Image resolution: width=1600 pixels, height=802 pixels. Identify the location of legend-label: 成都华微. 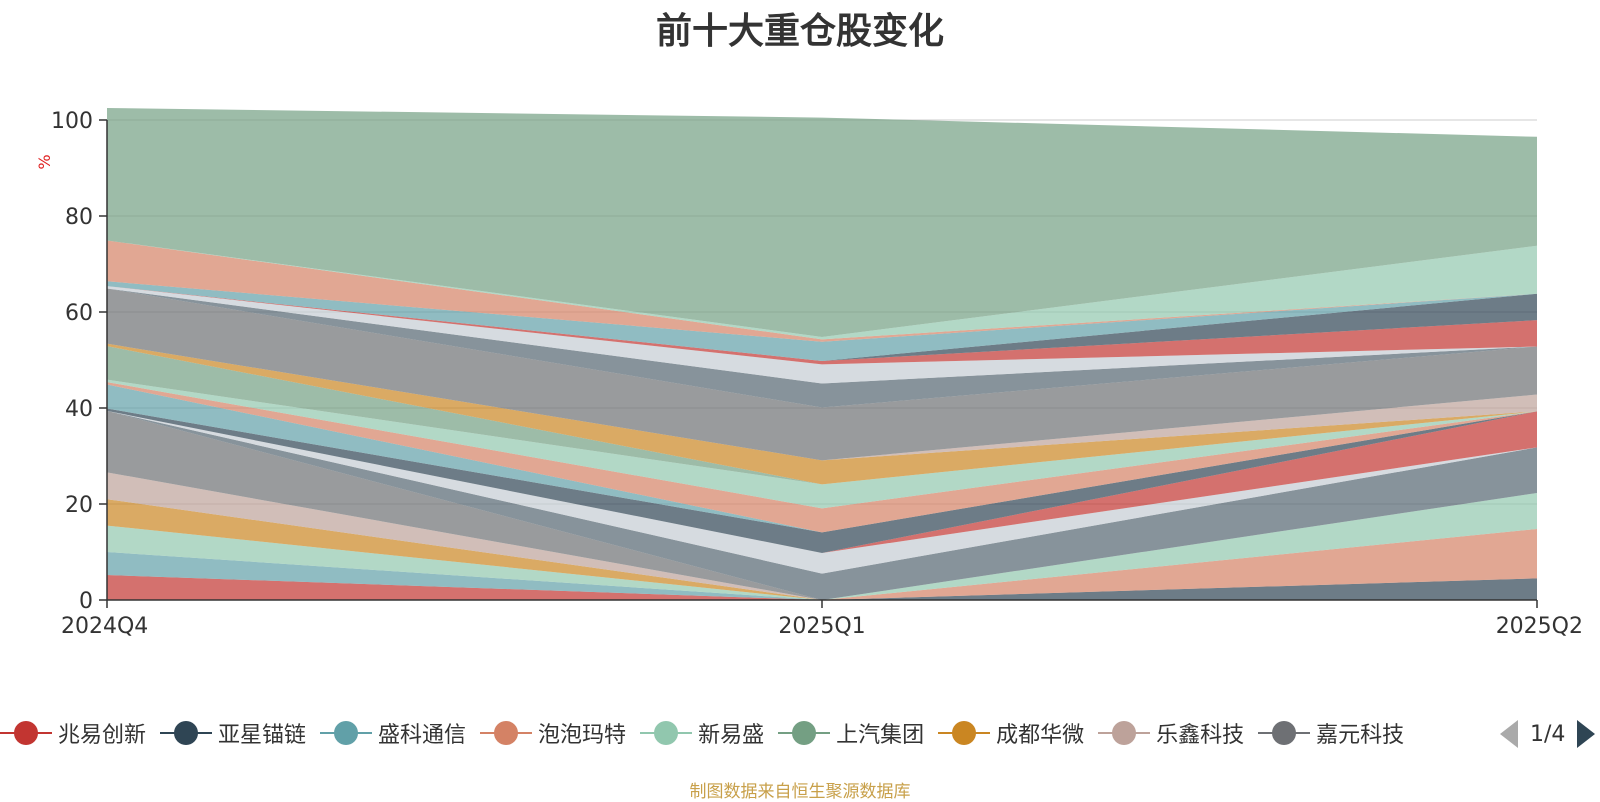
(1040, 735).